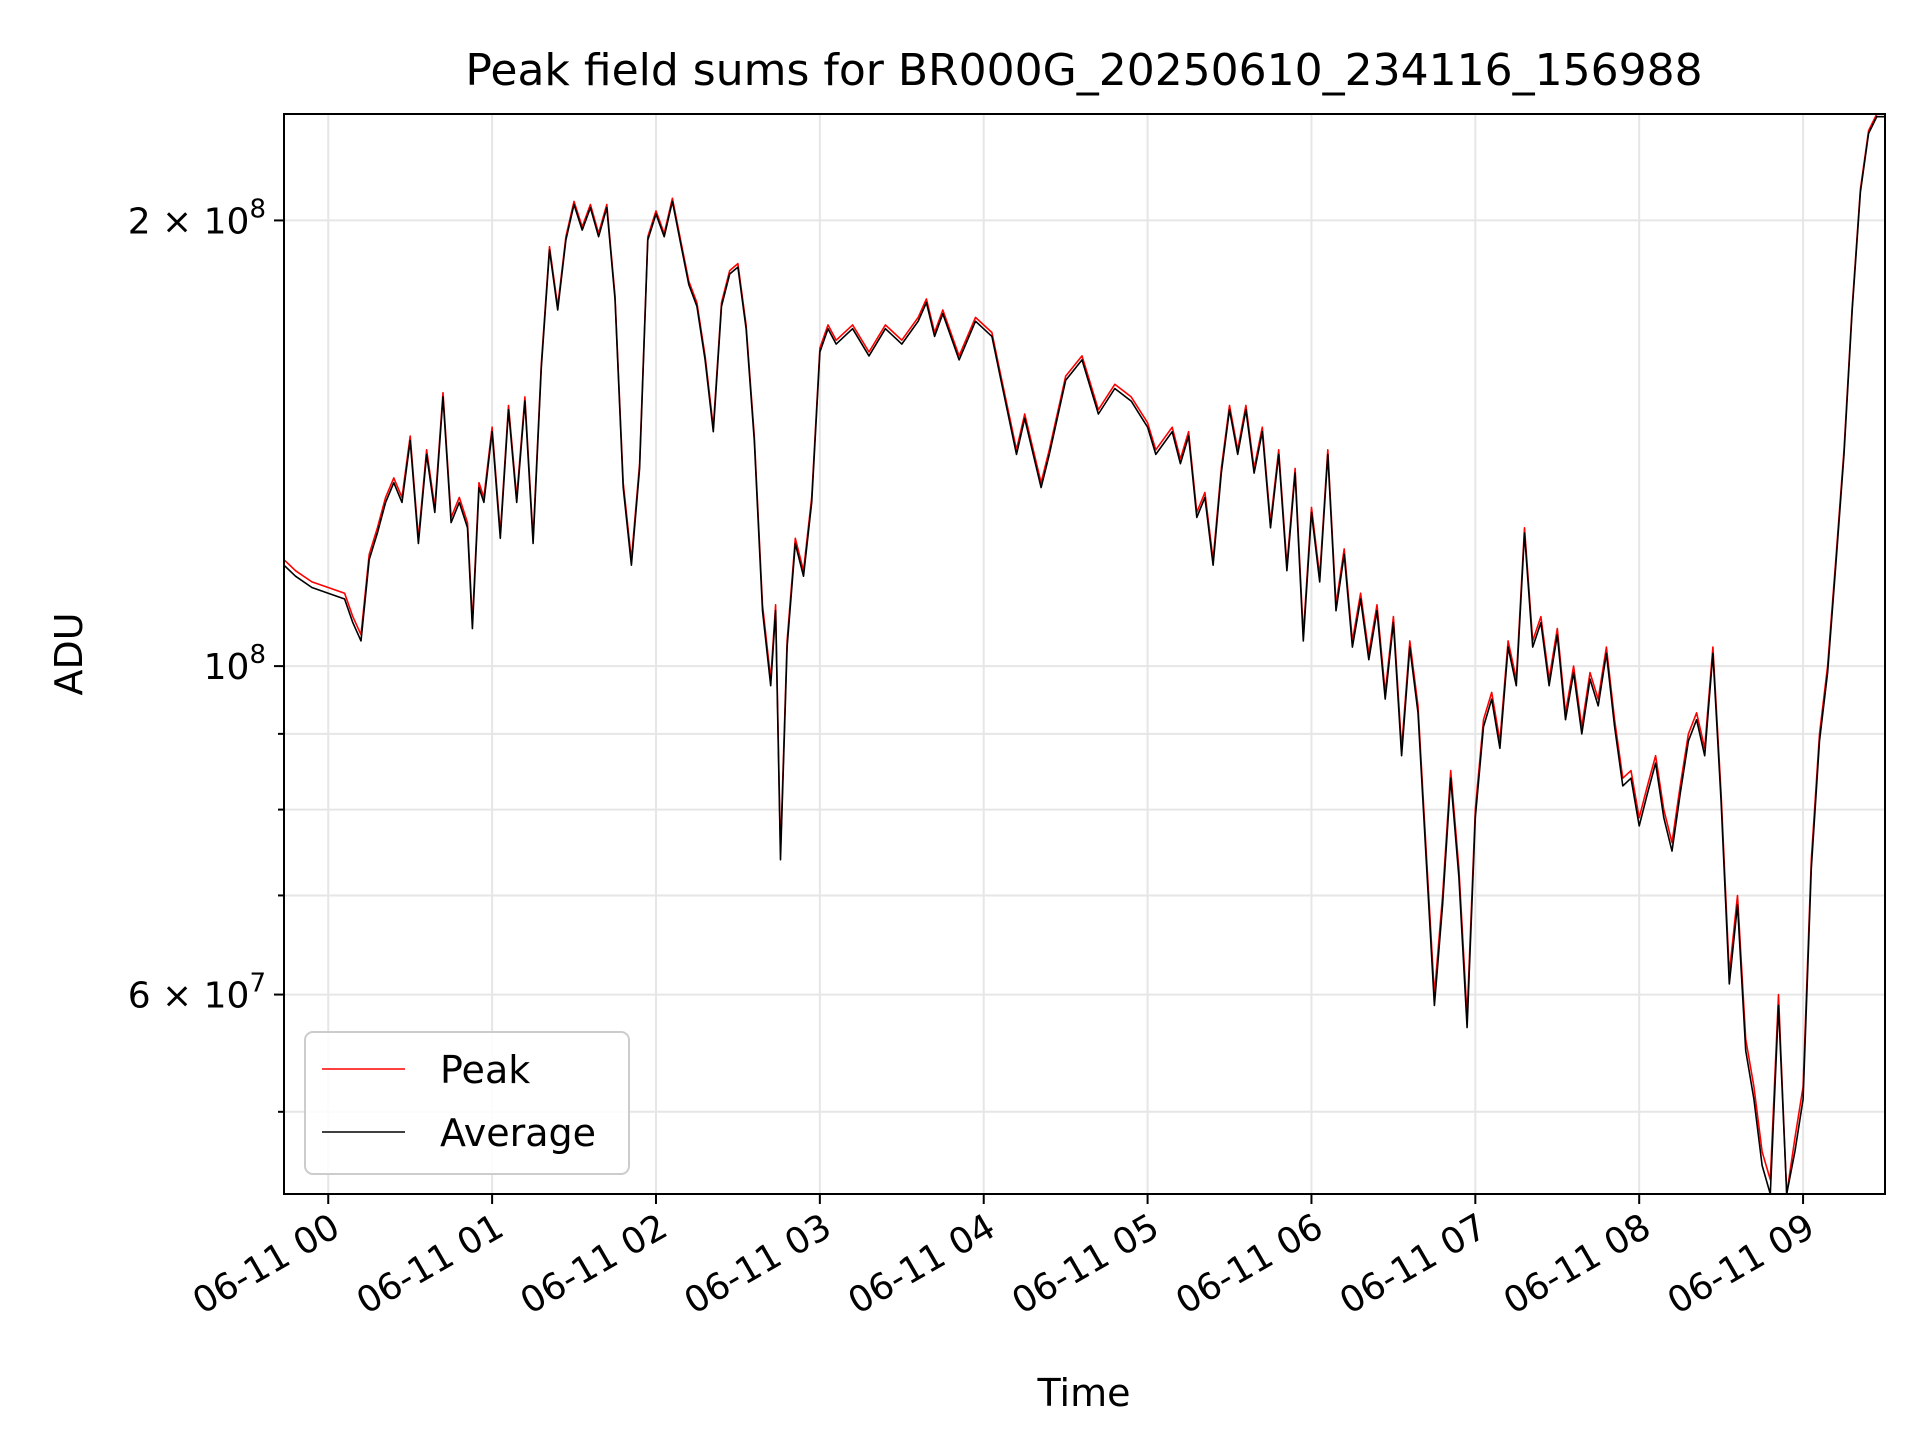 The image size is (1920, 1440). I want to click on y-axis-label: ADU, so click(69, 653).